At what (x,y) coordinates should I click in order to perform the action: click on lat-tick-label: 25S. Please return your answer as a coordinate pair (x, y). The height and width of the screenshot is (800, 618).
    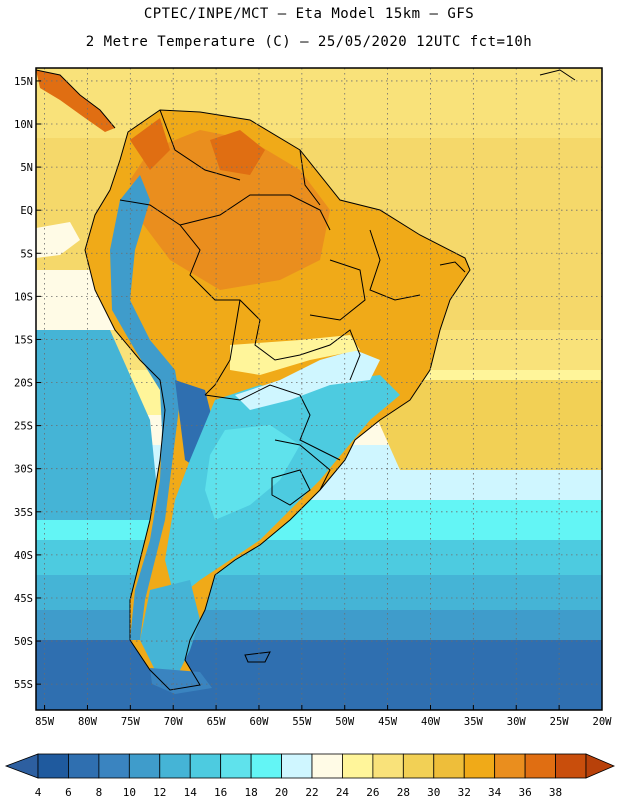
    Looking at the image, I should click on (23, 427).